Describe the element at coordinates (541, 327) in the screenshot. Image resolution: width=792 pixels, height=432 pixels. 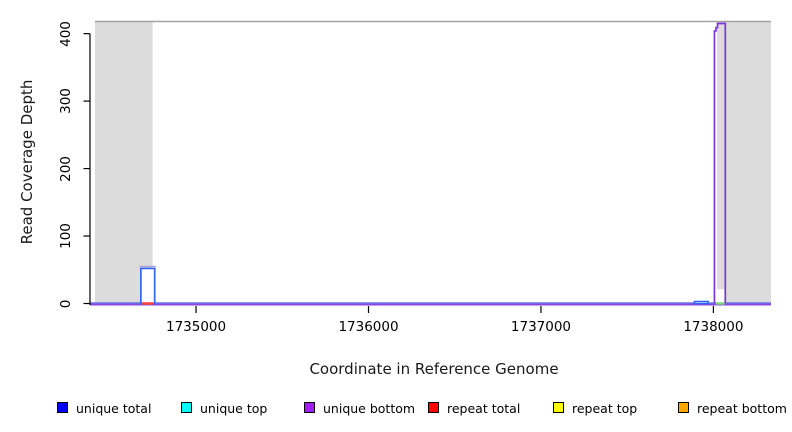
I see `x-tick-label: 1737000` at that location.